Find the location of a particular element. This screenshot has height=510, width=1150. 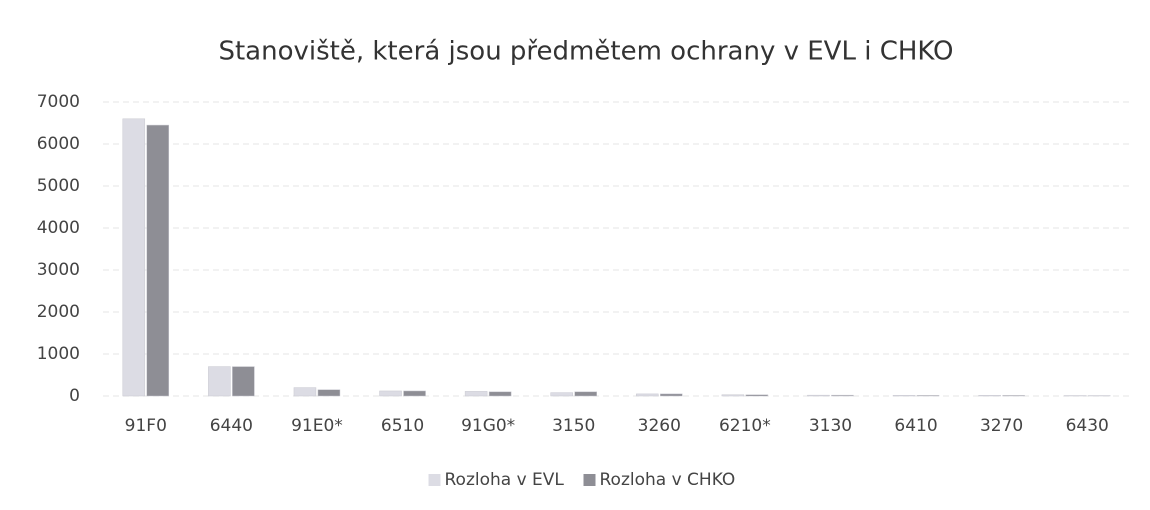

x-tick-label: 91G0* is located at coordinates (488, 426).